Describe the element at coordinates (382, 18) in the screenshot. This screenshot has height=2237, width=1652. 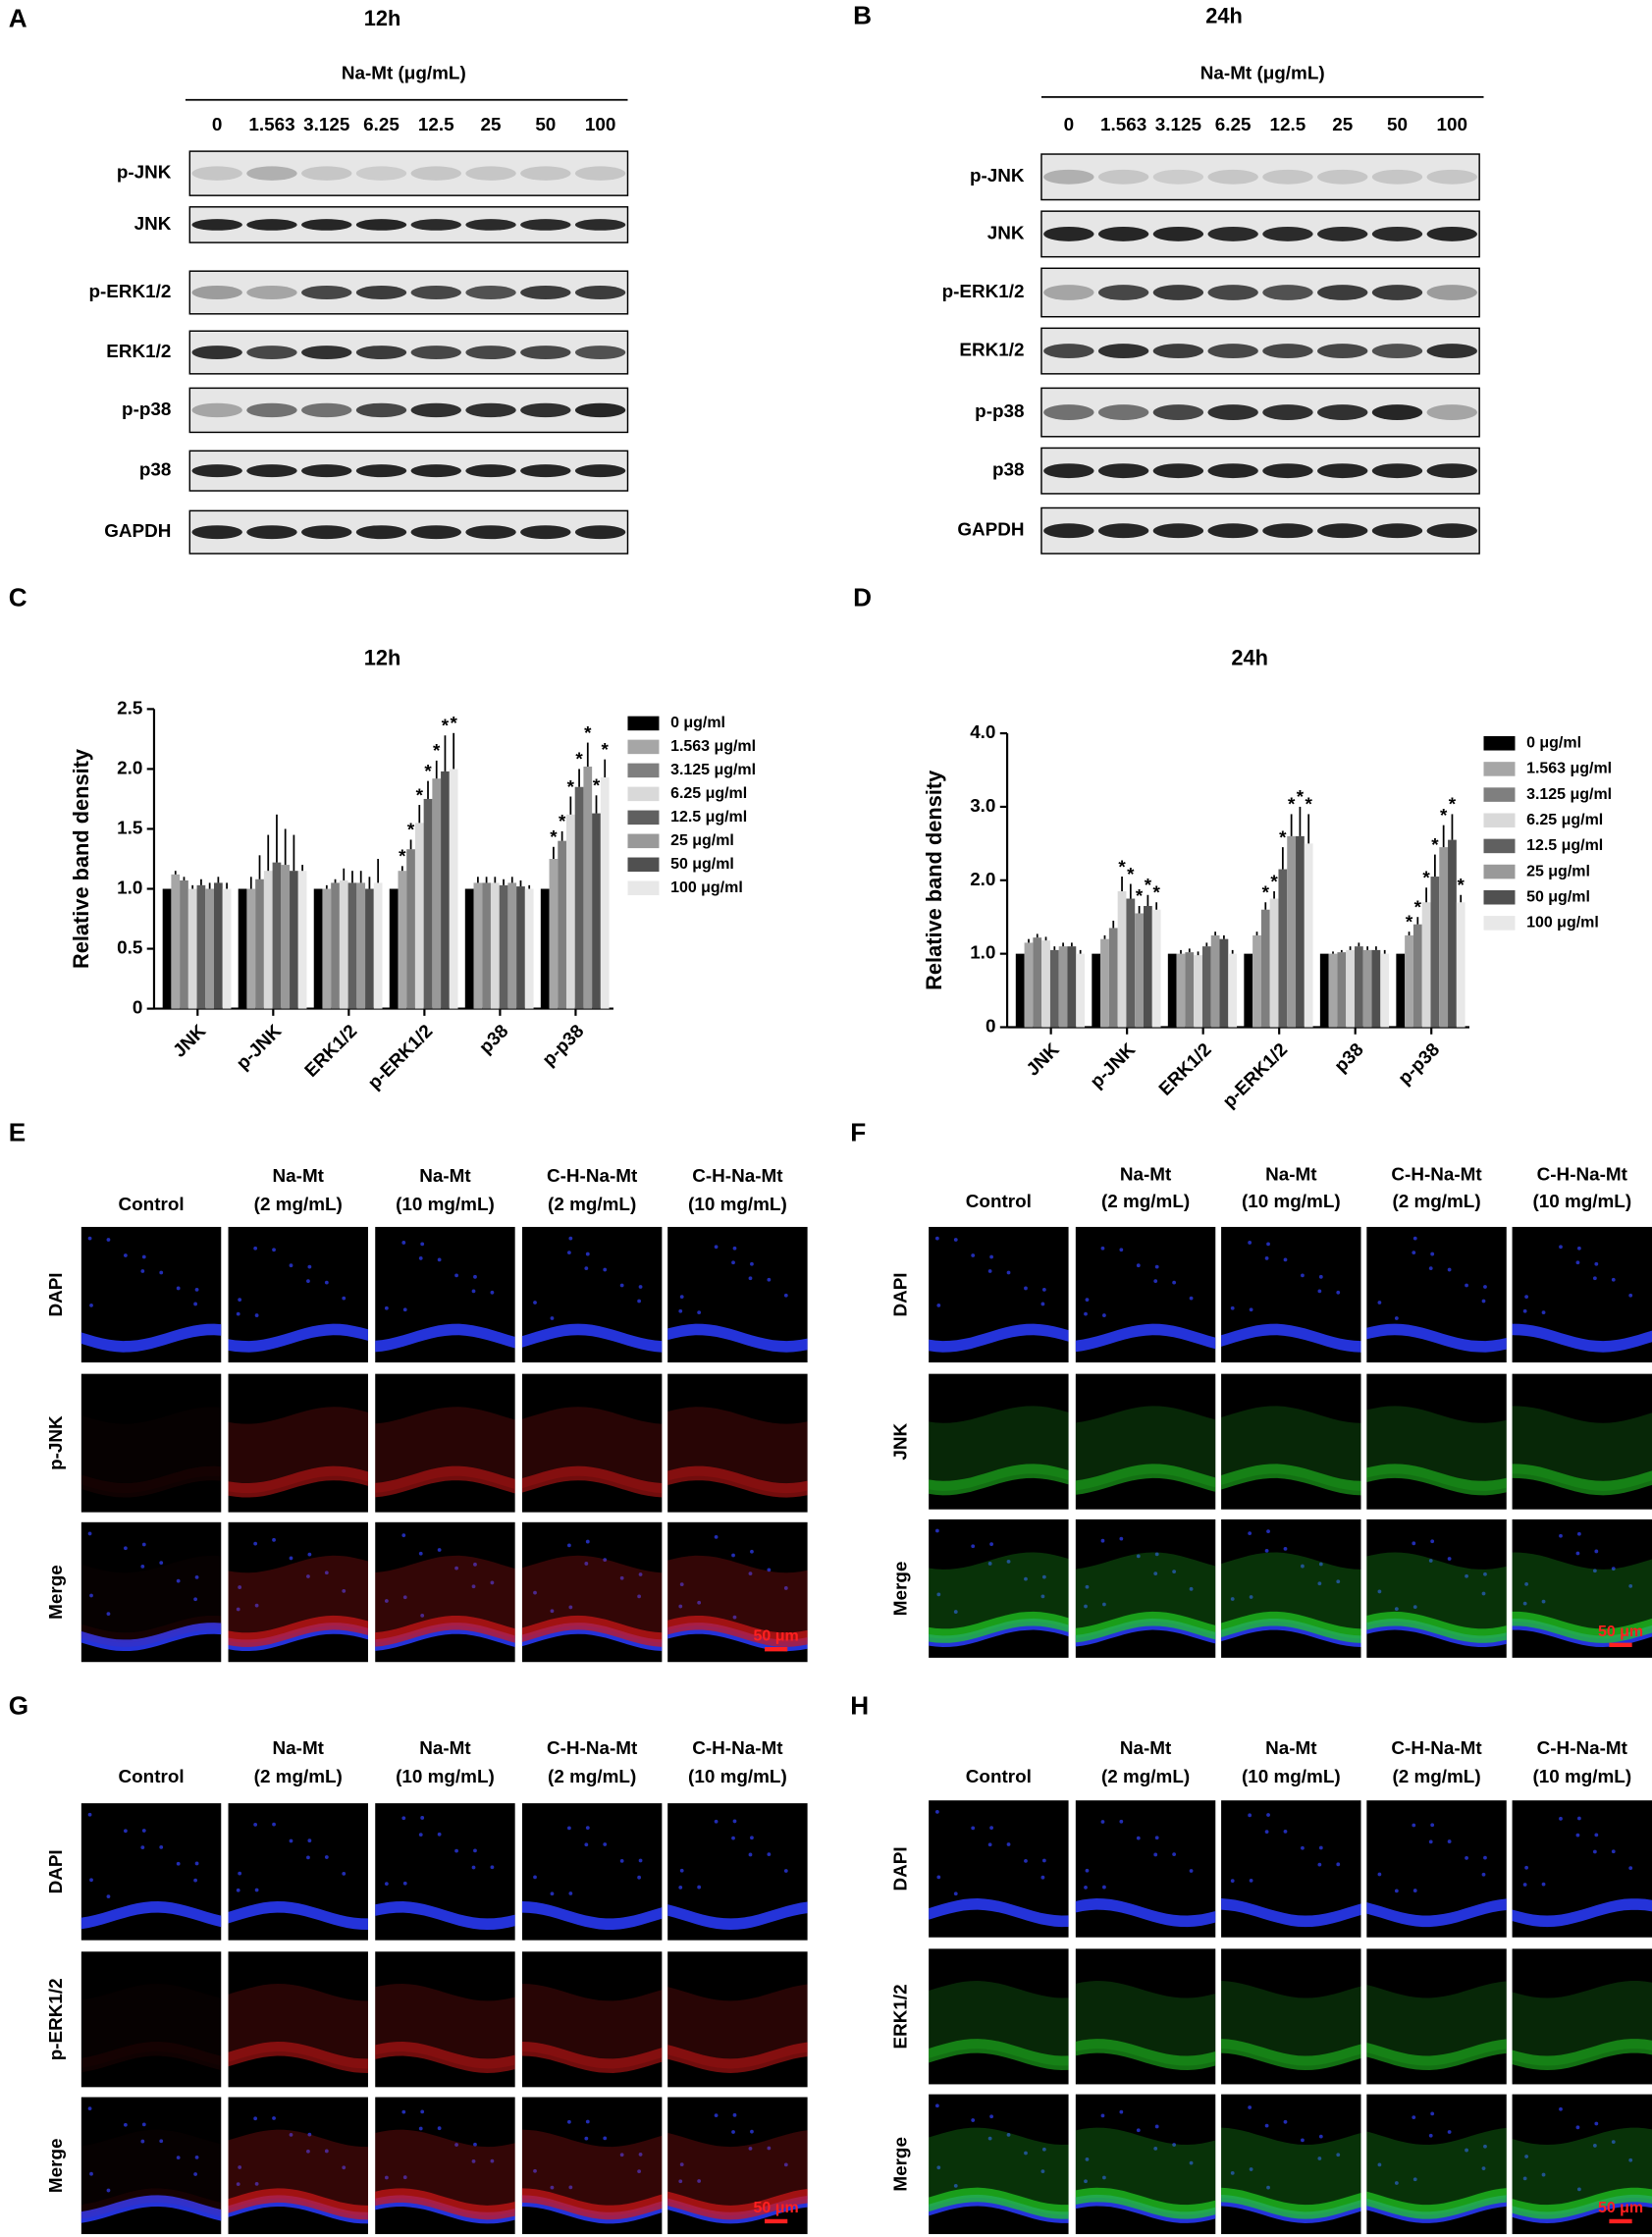
I see `panel-title: 12h` at that location.